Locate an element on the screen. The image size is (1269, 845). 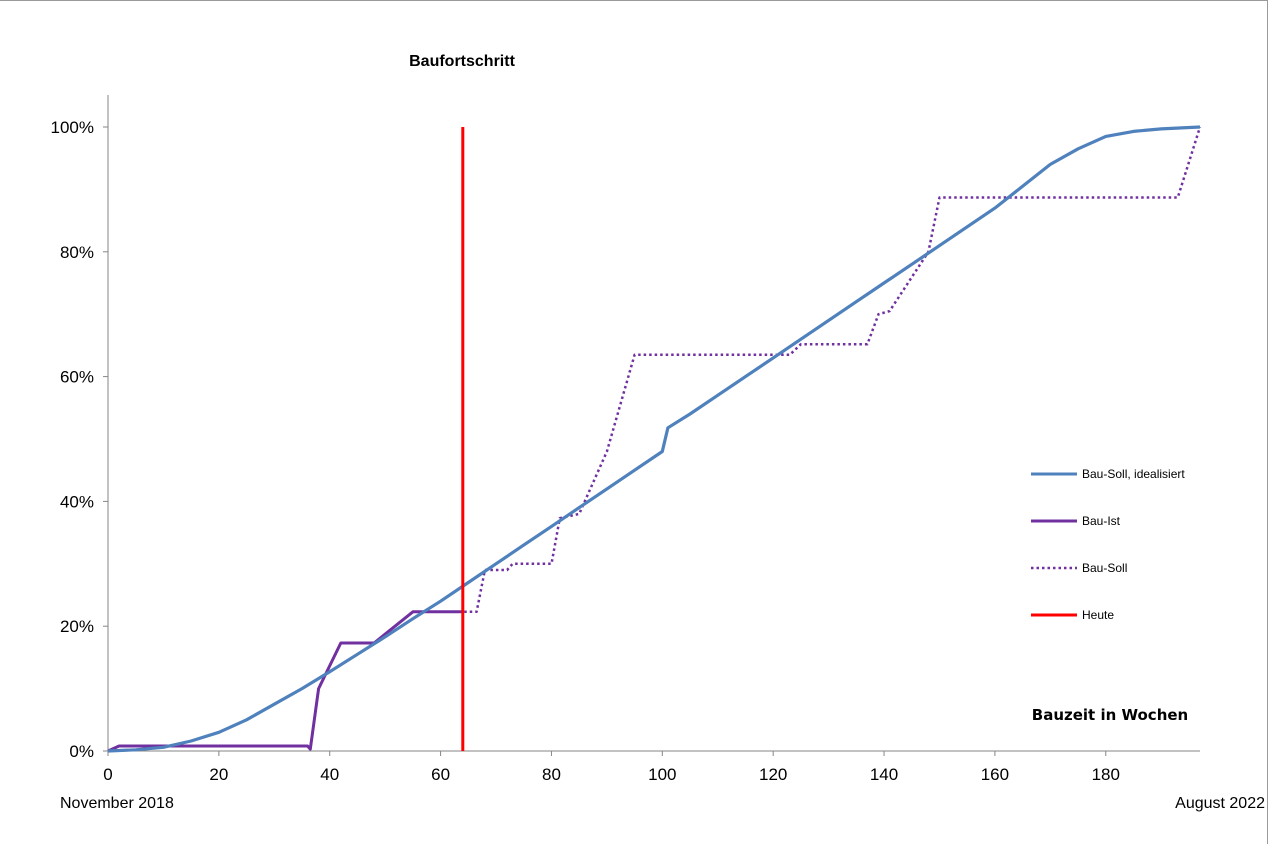
x-tick-label: 160 is located at coordinates (995, 774).